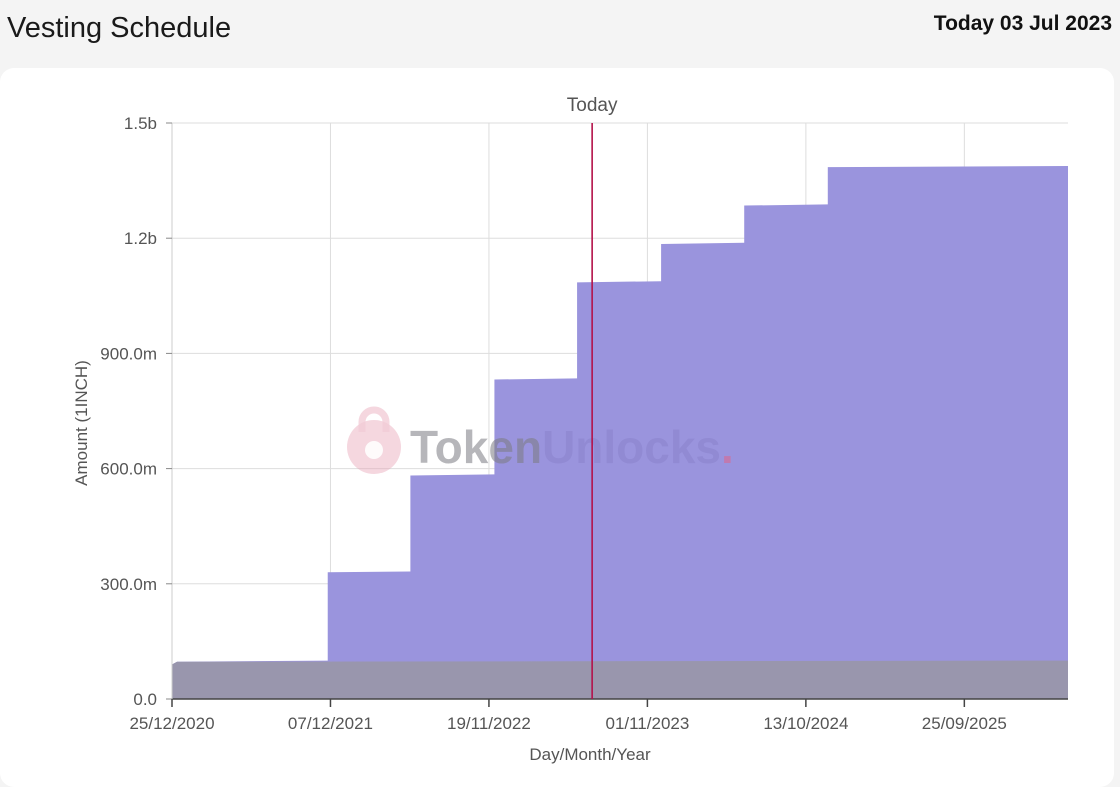 The image size is (1120, 787). I want to click on x-tick-label: 25/12/2020, so click(171, 723).